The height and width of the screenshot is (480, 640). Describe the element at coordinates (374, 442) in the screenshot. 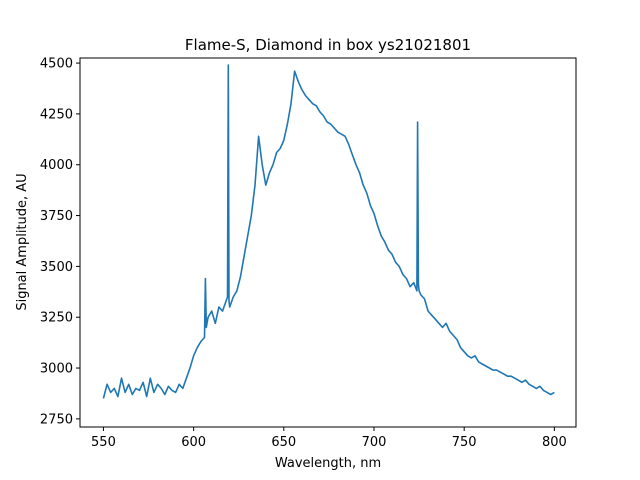

I see `x-tick-label: 700` at that location.